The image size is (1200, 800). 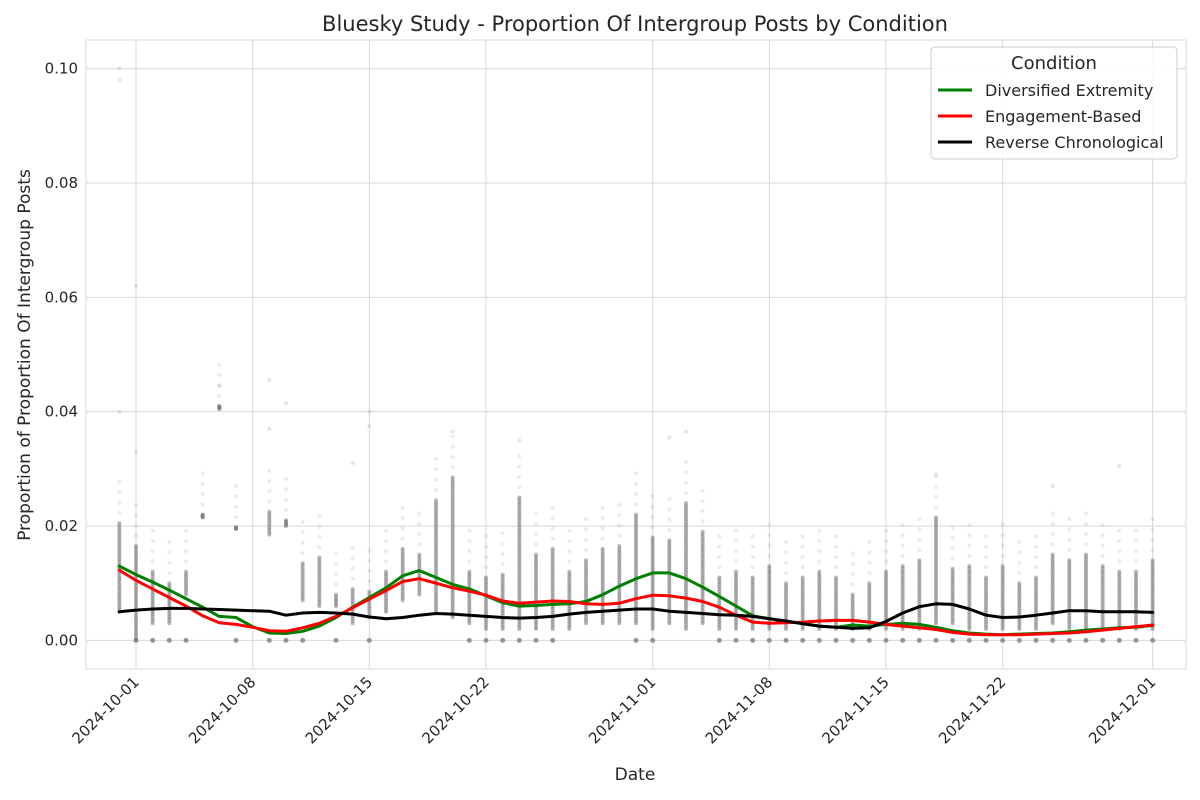 I want to click on y-tick-label: 0.10, so click(x=61, y=69).